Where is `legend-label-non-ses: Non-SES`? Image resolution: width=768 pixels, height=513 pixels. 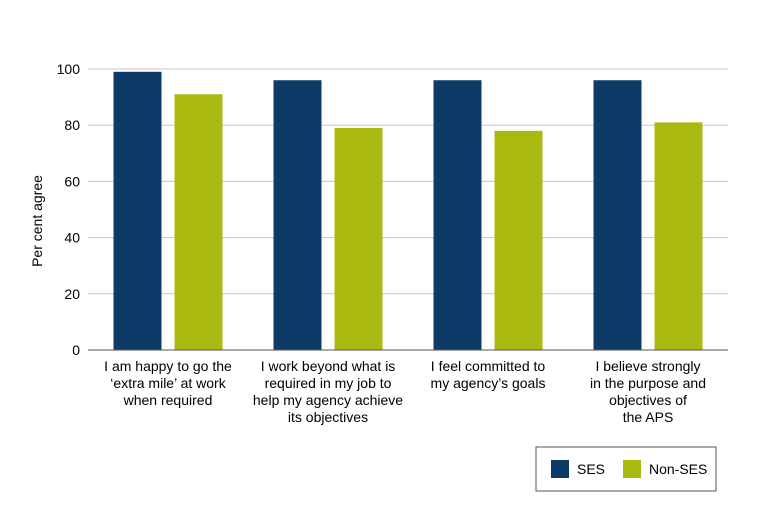 legend-label-non-ses: Non-SES is located at coordinates (678, 469).